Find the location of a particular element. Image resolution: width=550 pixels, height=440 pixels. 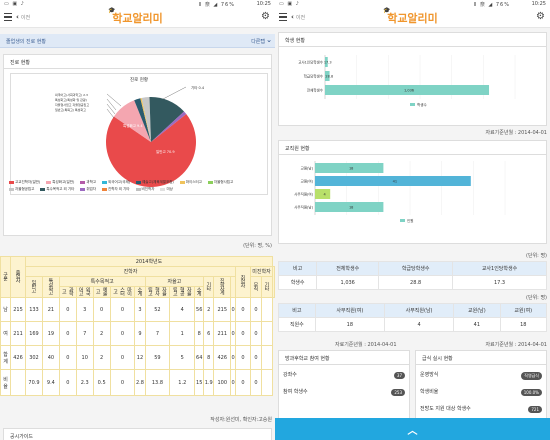

pie-label-top3: 자율형사립고 자율형공립고 is located at coordinates (72, 105).